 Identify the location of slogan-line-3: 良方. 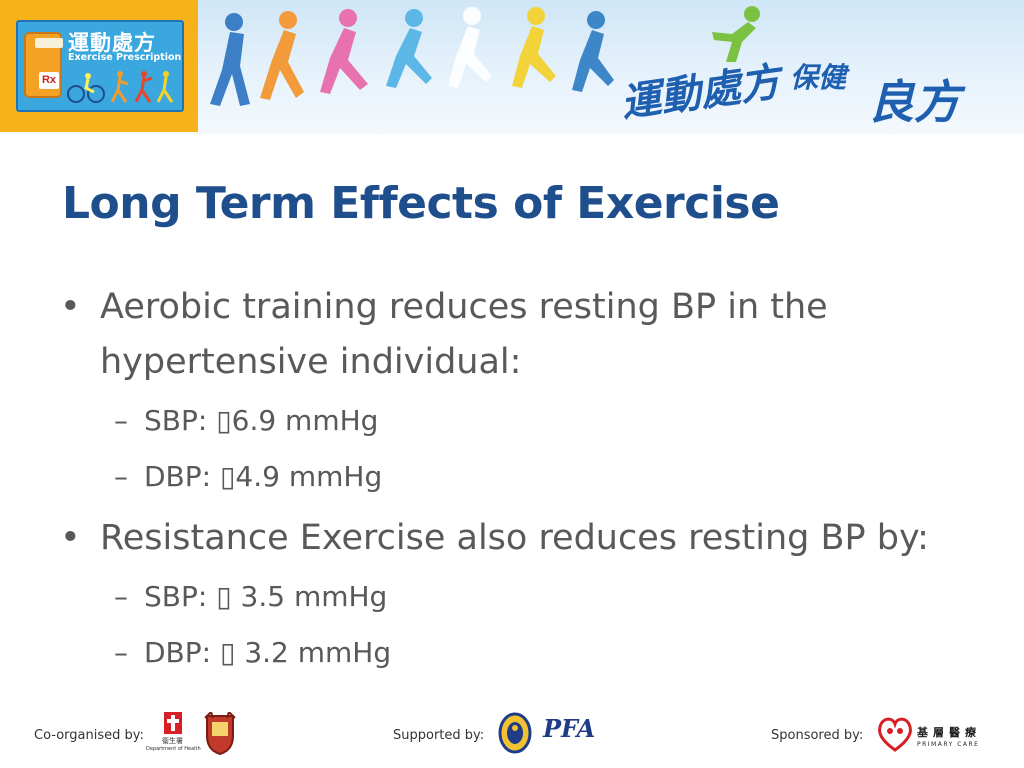
(914, 102).